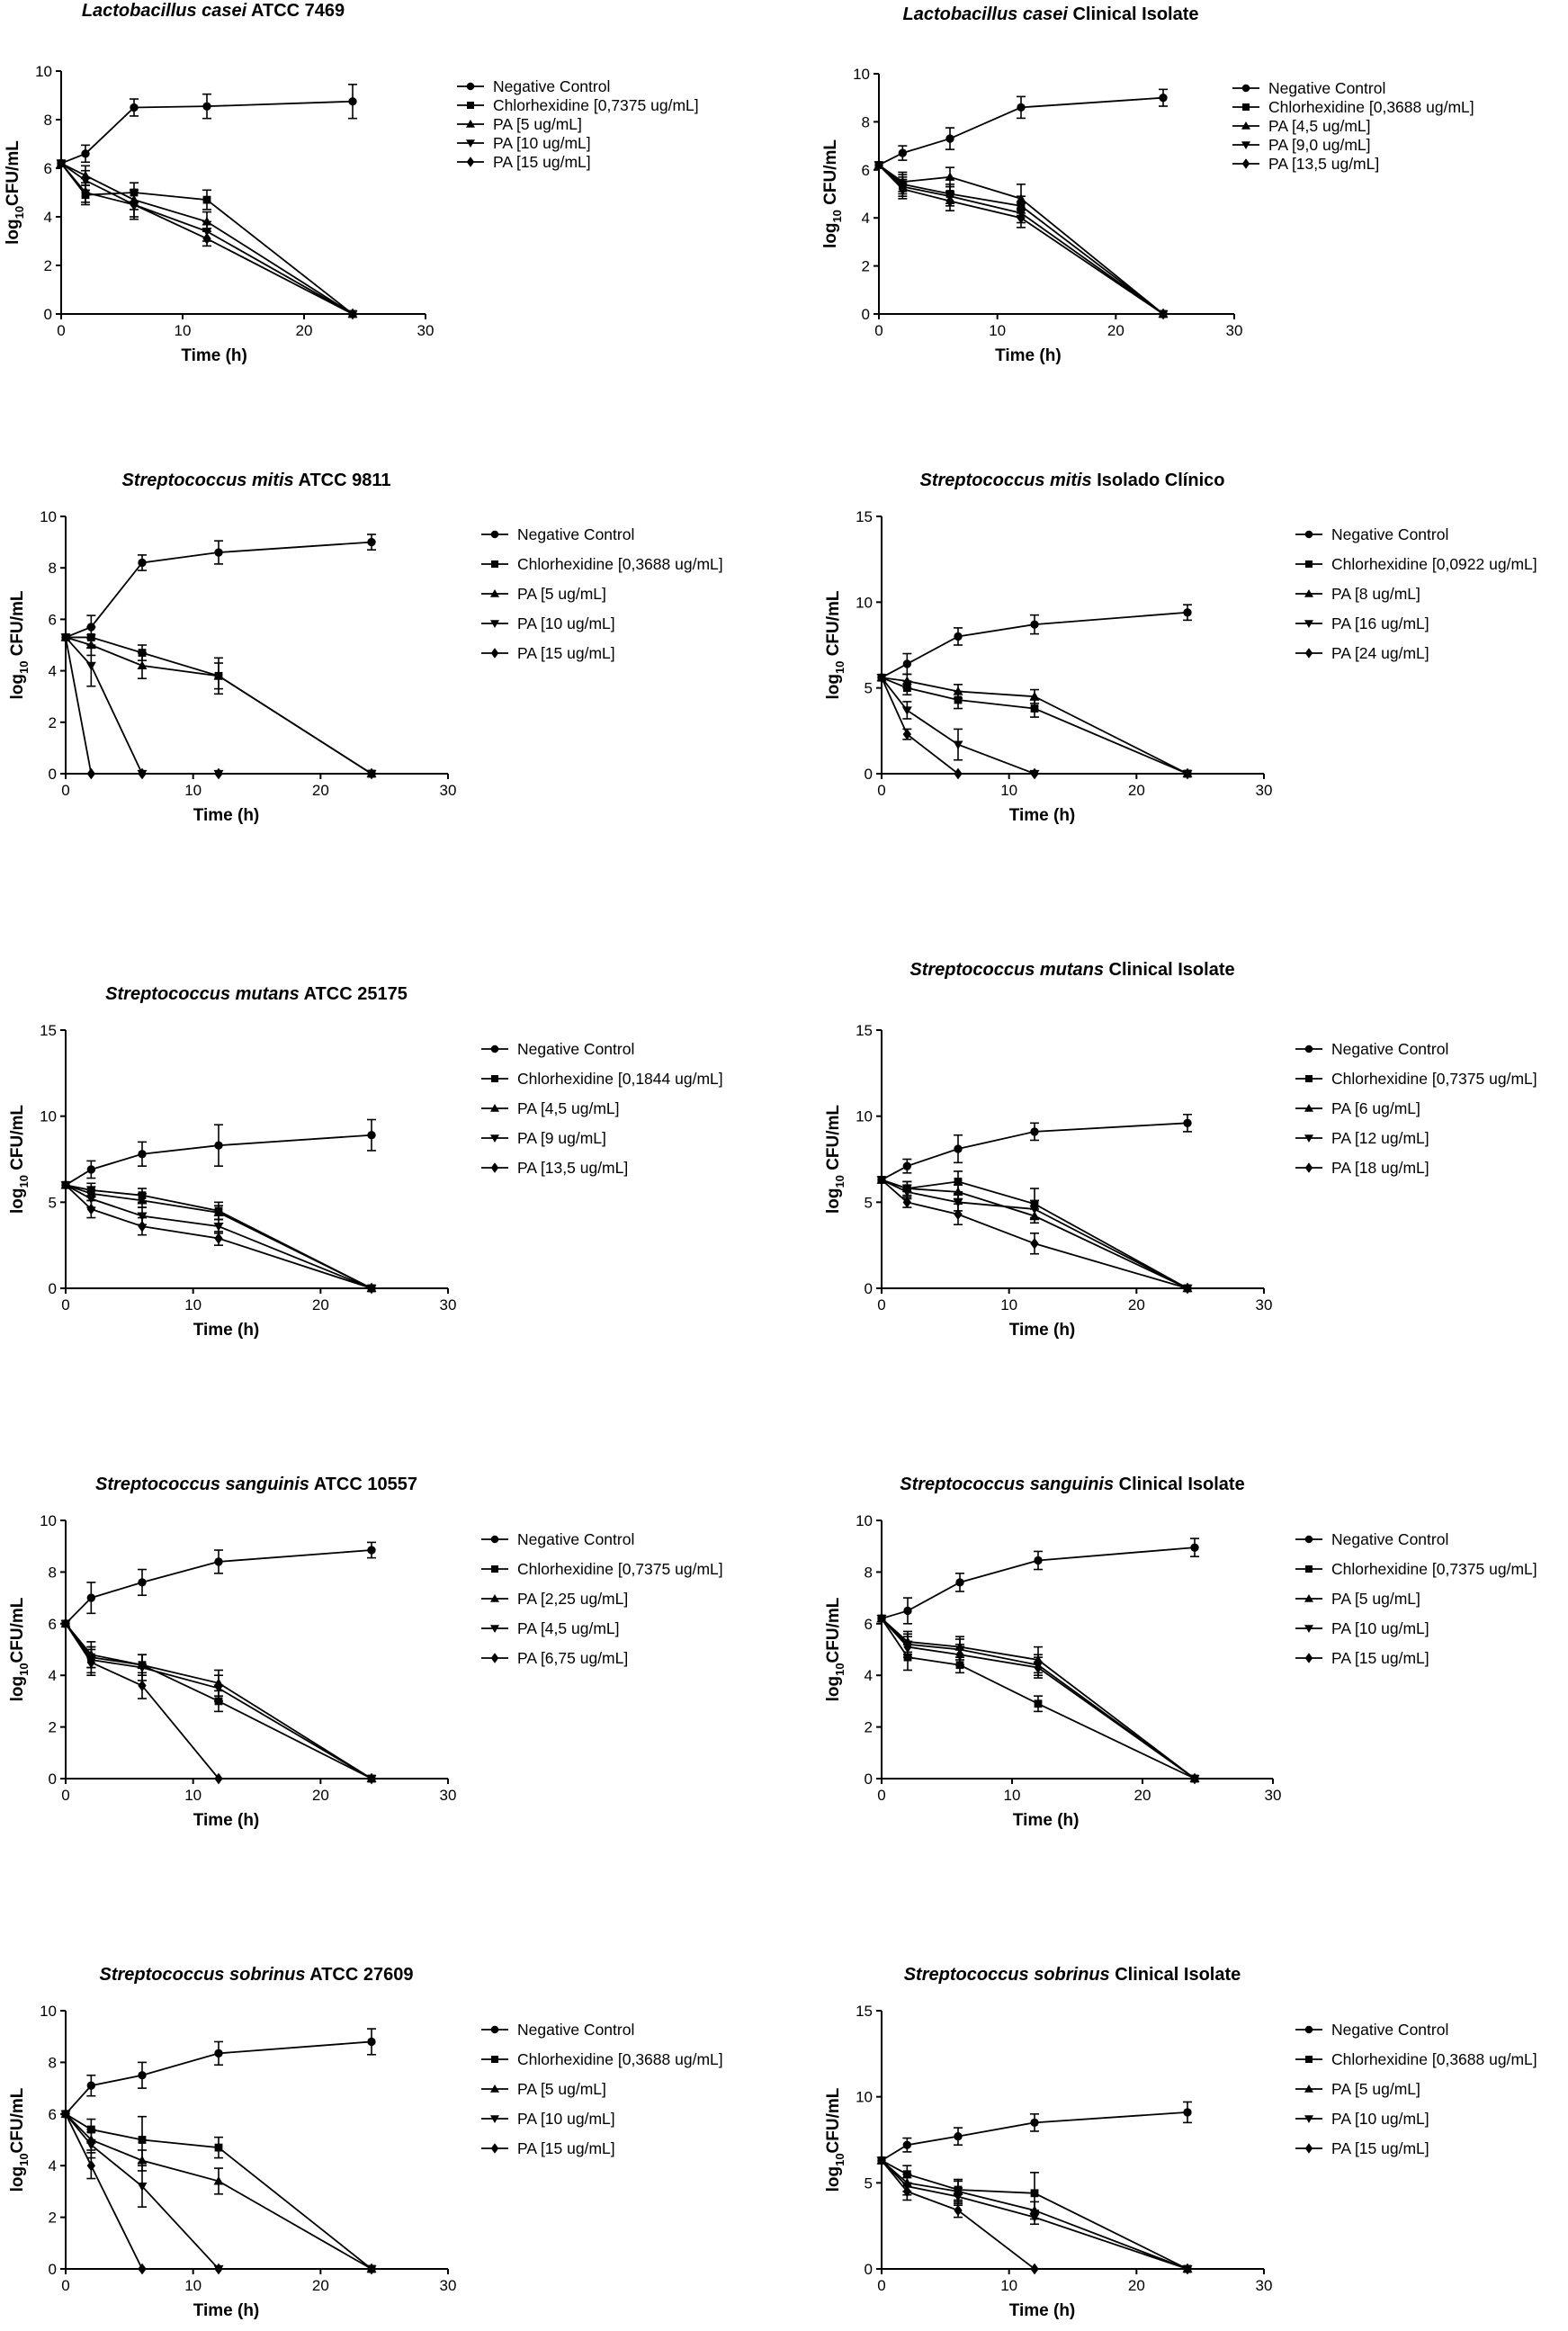  What do you see at coordinates (1380, 653) in the screenshot?
I see `legend-label: PA [24 ug/mL]` at bounding box center [1380, 653].